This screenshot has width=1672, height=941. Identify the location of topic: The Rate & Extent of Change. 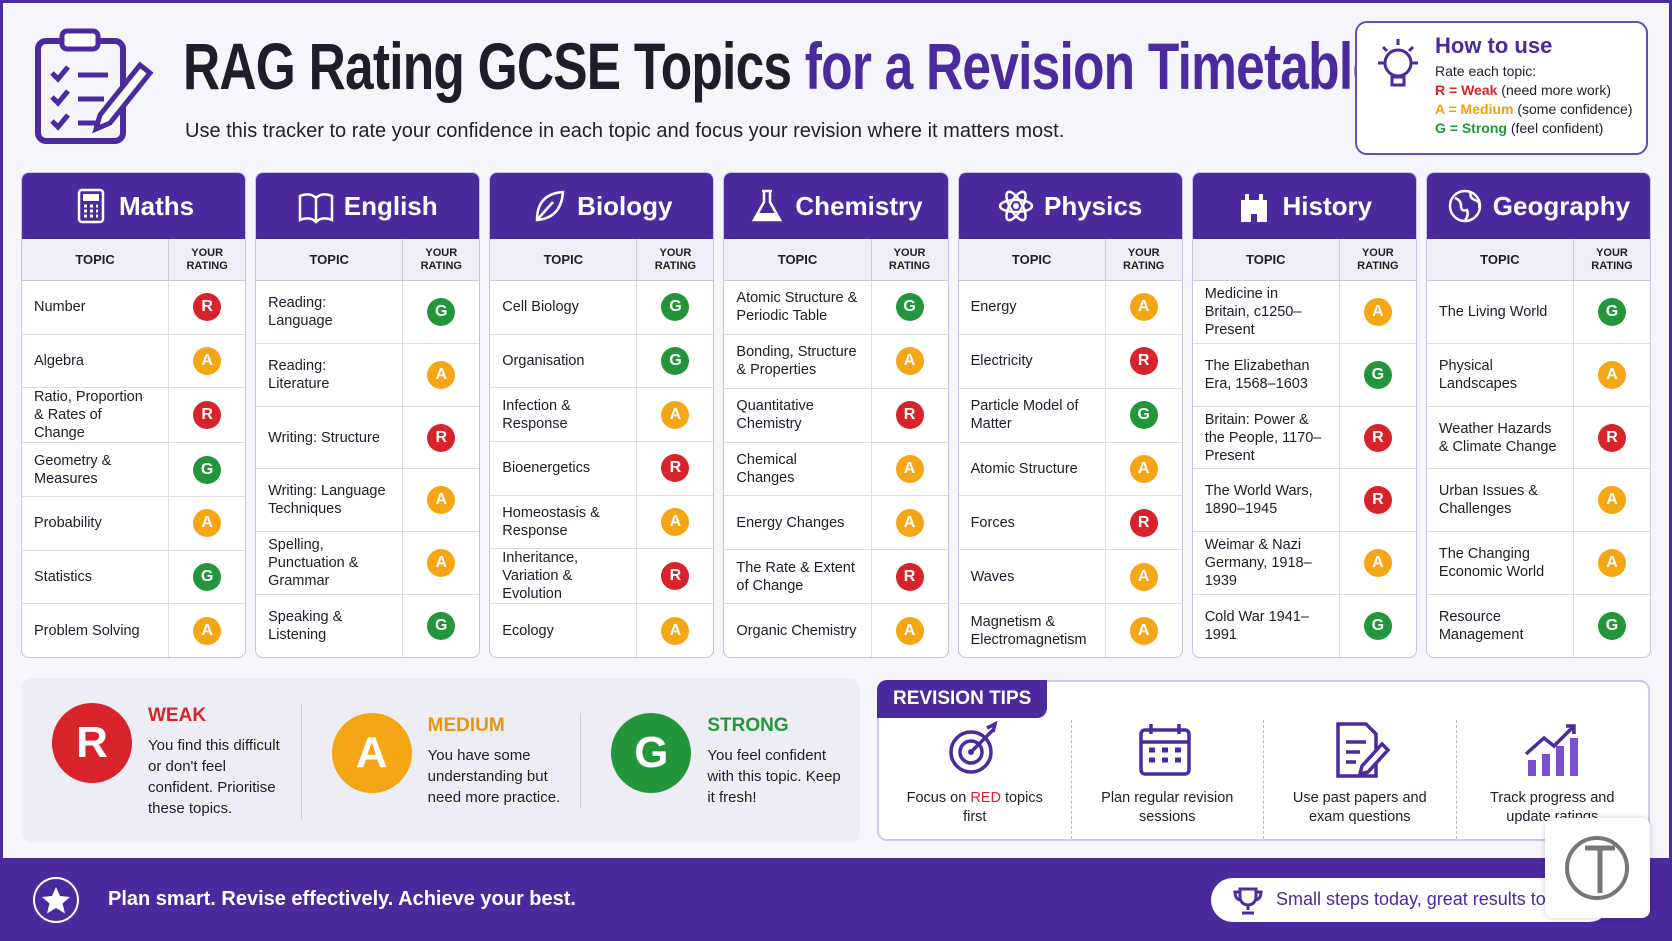
(798, 577).